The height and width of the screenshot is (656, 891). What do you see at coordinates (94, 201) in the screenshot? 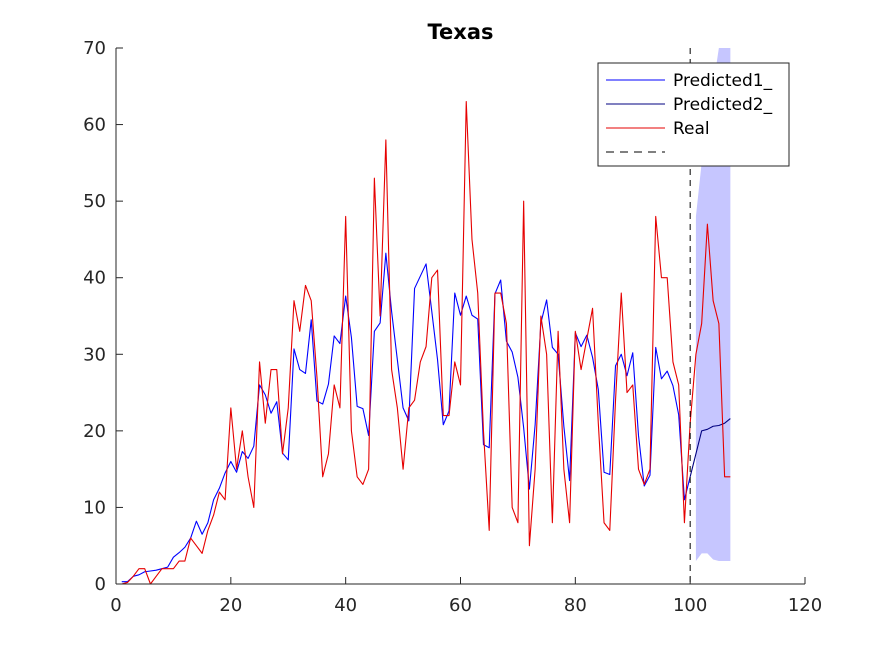
I see `y-tick-label: 50` at bounding box center [94, 201].